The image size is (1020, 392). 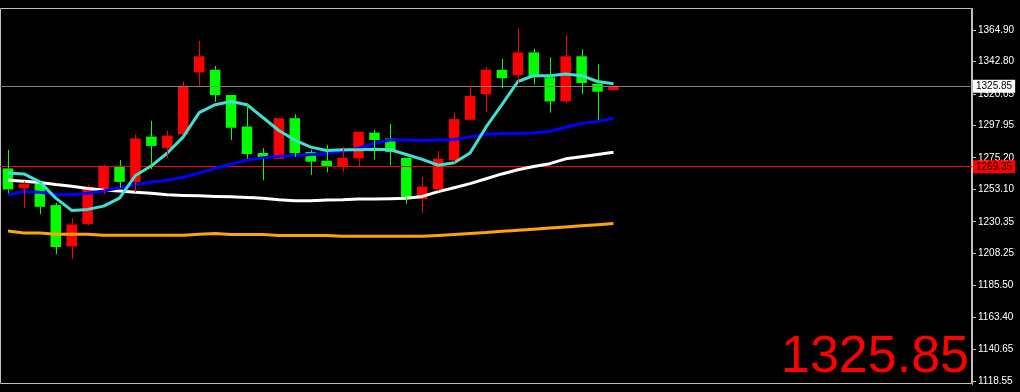 I want to click on y-tick-label: 1163.40, so click(x=996, y=316).